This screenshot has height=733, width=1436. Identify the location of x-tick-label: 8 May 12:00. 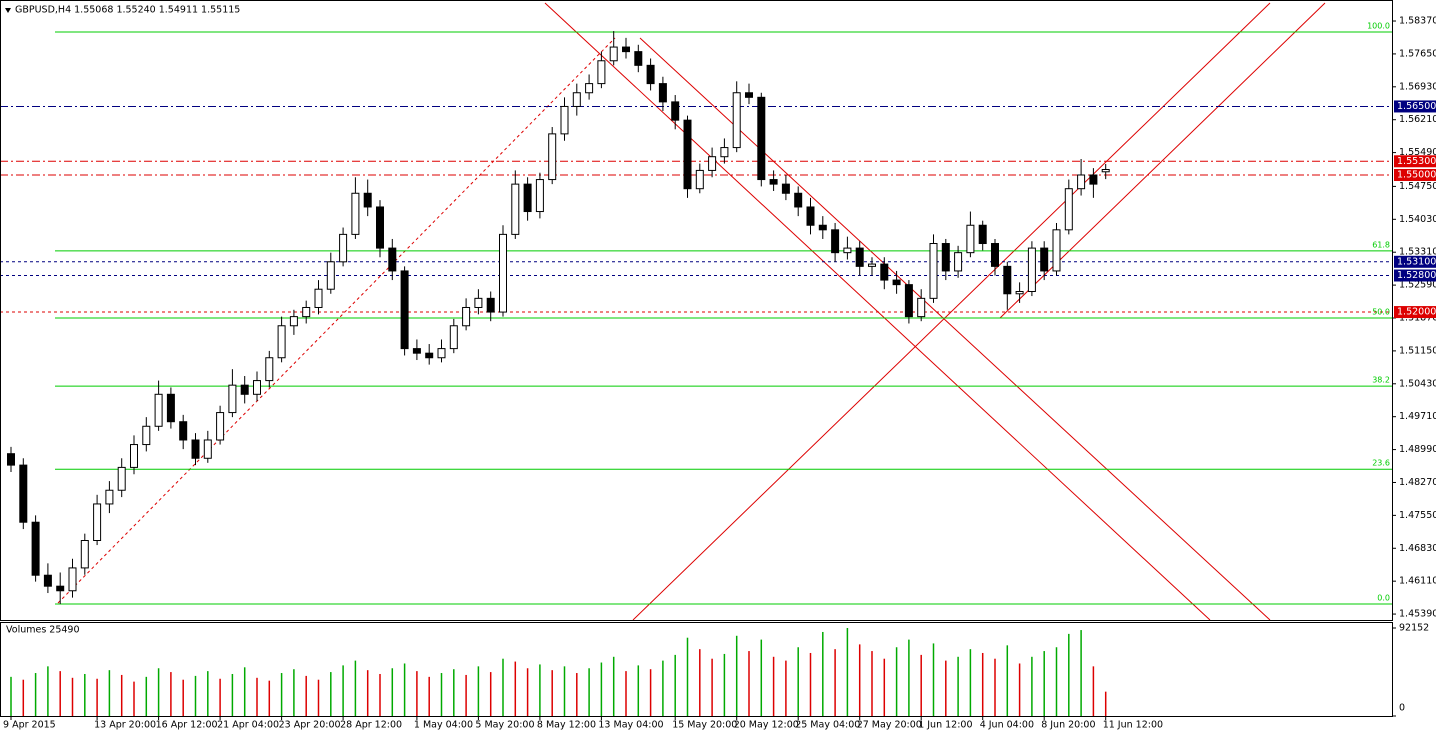
(566, 725).